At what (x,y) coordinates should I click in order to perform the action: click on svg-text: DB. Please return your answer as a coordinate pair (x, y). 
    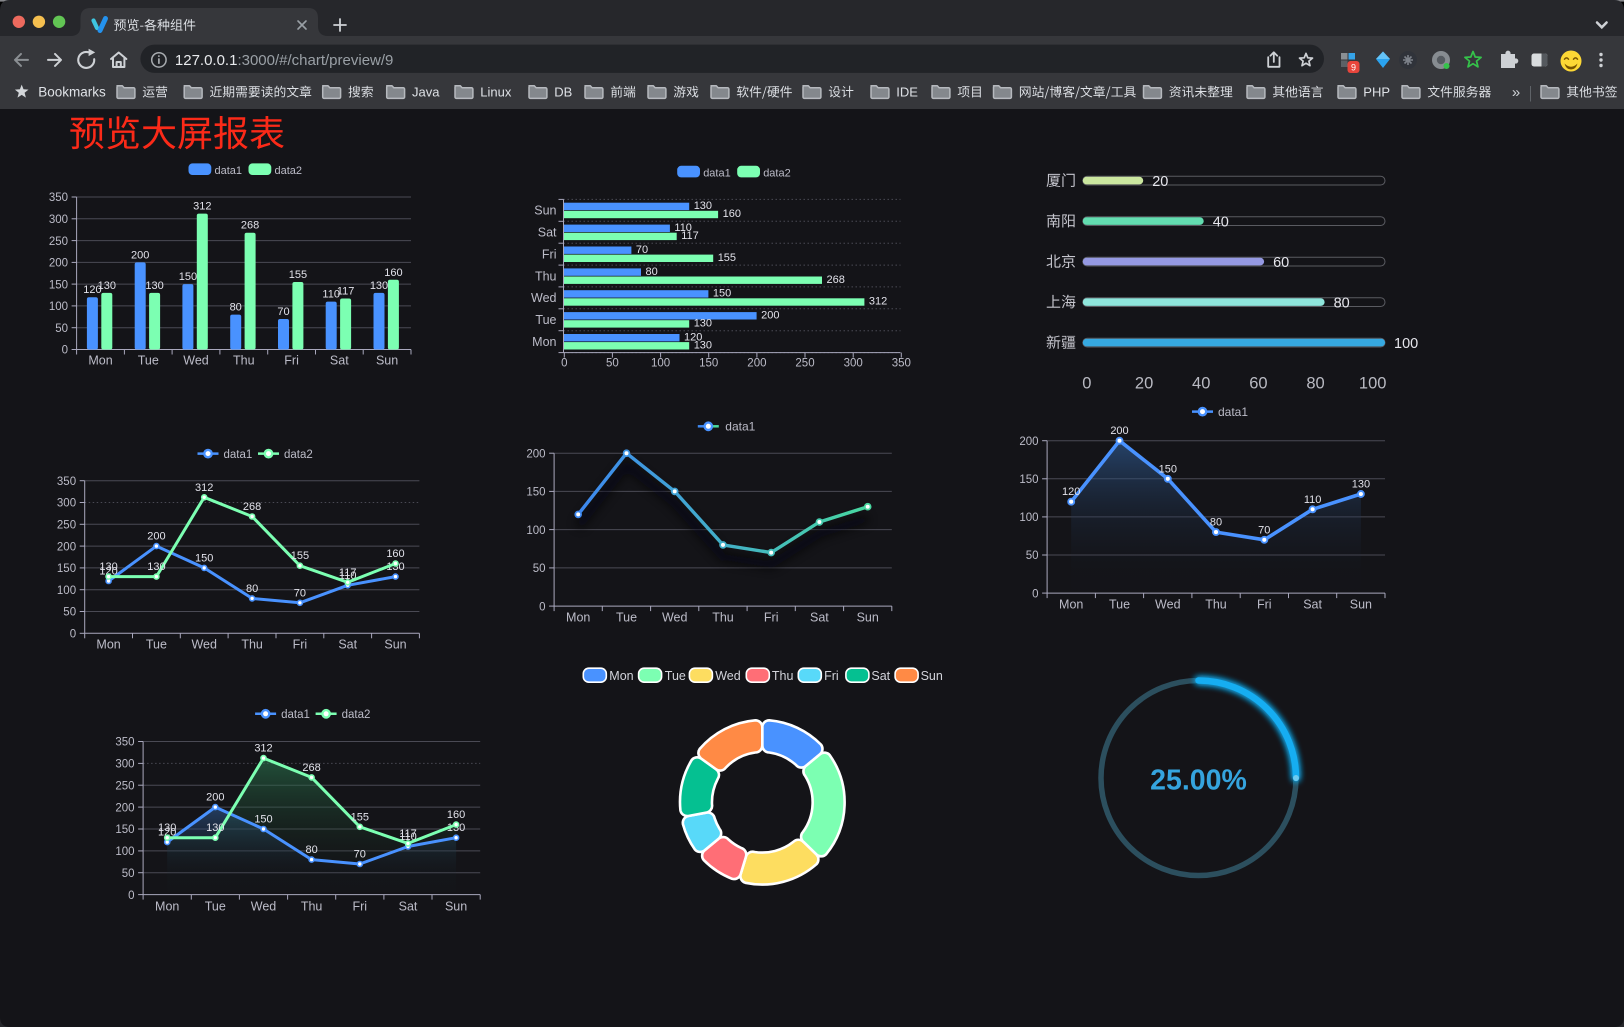
    Looking at the image, I should click on (563, 92).